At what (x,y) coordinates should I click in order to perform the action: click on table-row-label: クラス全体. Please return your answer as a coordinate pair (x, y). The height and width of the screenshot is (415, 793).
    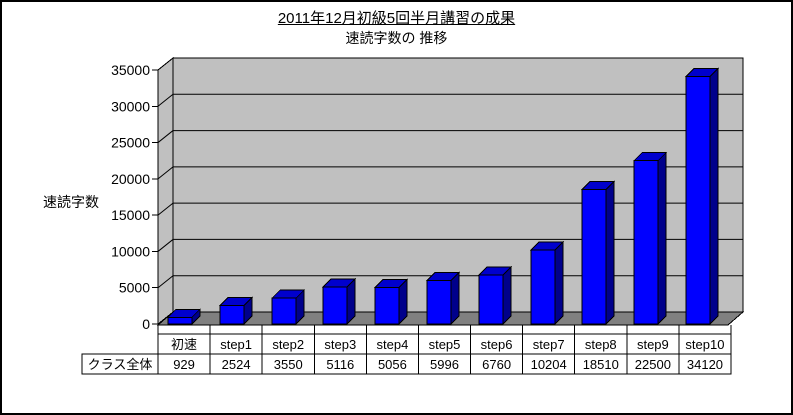
    Looking at the image, I should click on (120, 364).